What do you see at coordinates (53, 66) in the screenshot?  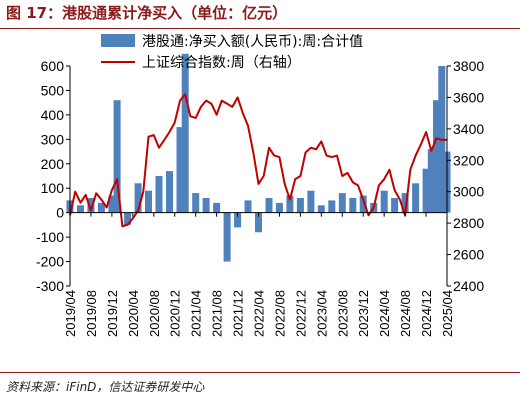 I see `left-tick-label: 600` at bounding box center [53, 66].